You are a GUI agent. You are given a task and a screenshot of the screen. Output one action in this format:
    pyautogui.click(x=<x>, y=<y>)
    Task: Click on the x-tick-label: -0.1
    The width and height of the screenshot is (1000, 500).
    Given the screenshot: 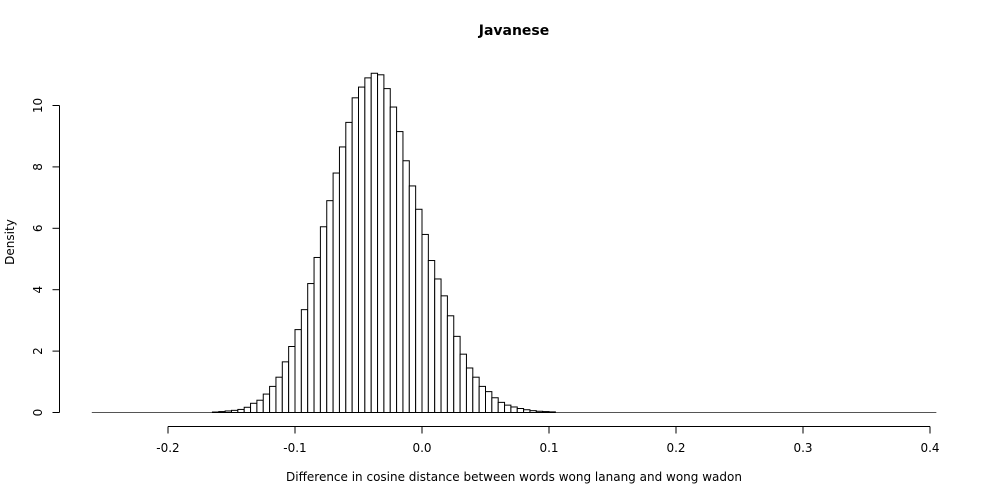 What is the action you would take?
    pyautogui.click(x=294, y=448)
    